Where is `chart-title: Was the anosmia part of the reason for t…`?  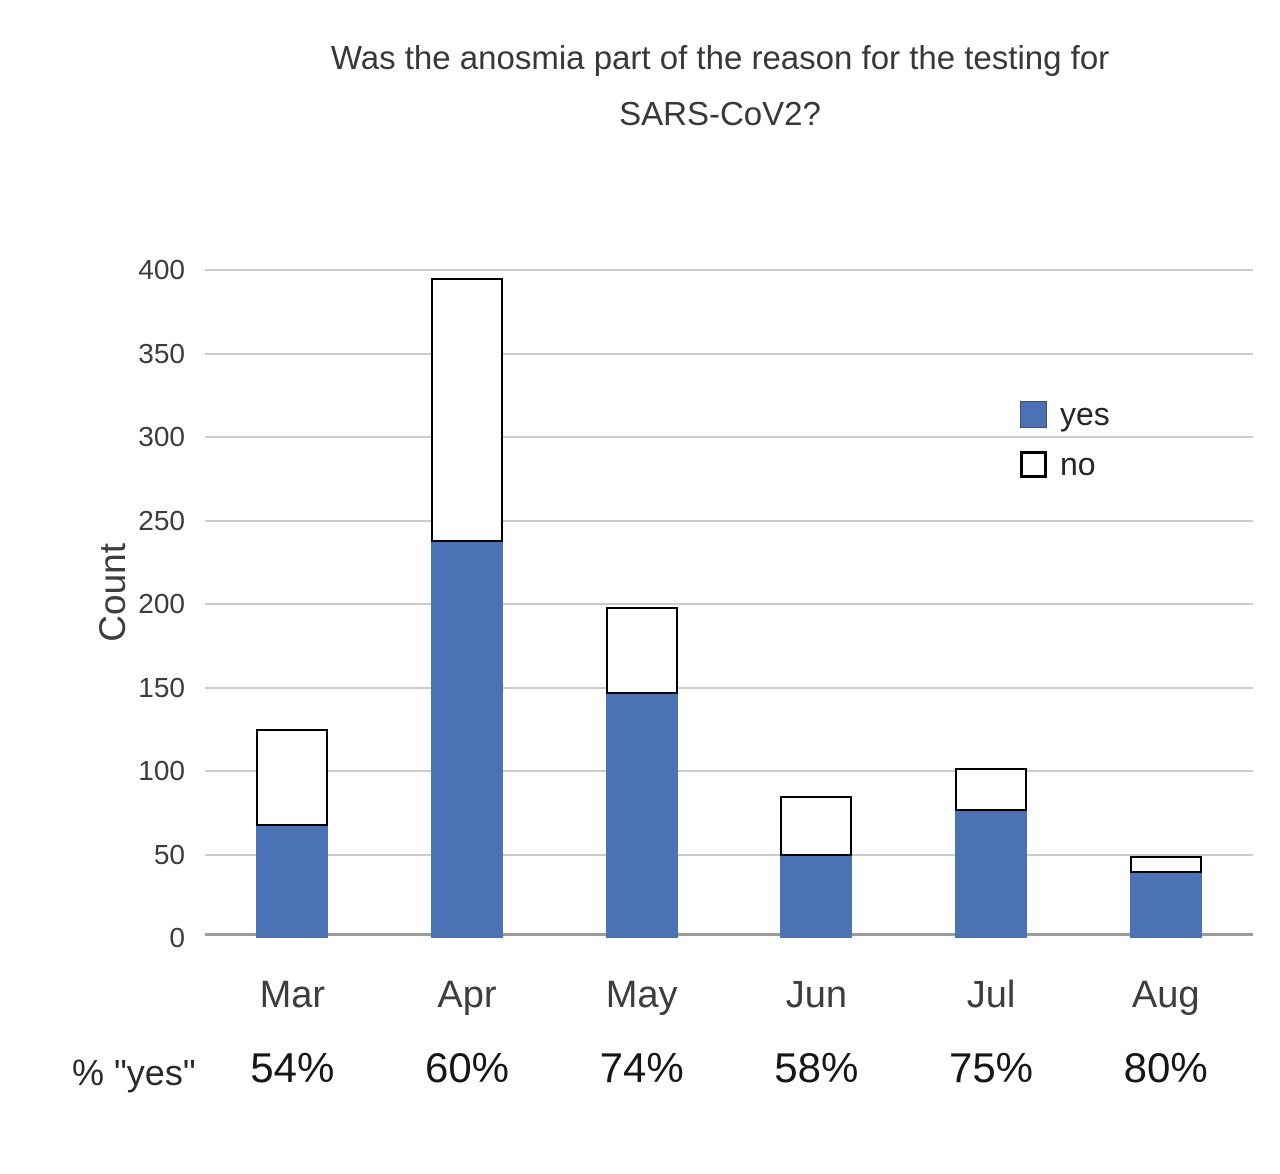 chart-title: Was the anosmia part of the reason for t… is located at coordinates (685, 86).